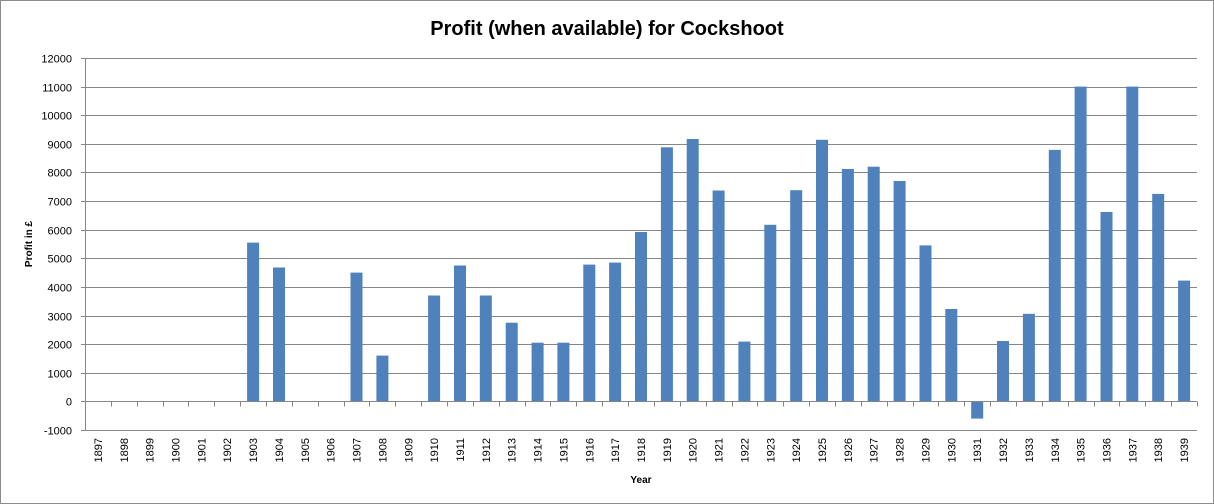 Image resolution: width=1214 pixels, height=504 pixels. What do you see at coordinates (99, 450) in the screenshot?
I see `x-tick-label: 1897` at bounding box center [99, 450].